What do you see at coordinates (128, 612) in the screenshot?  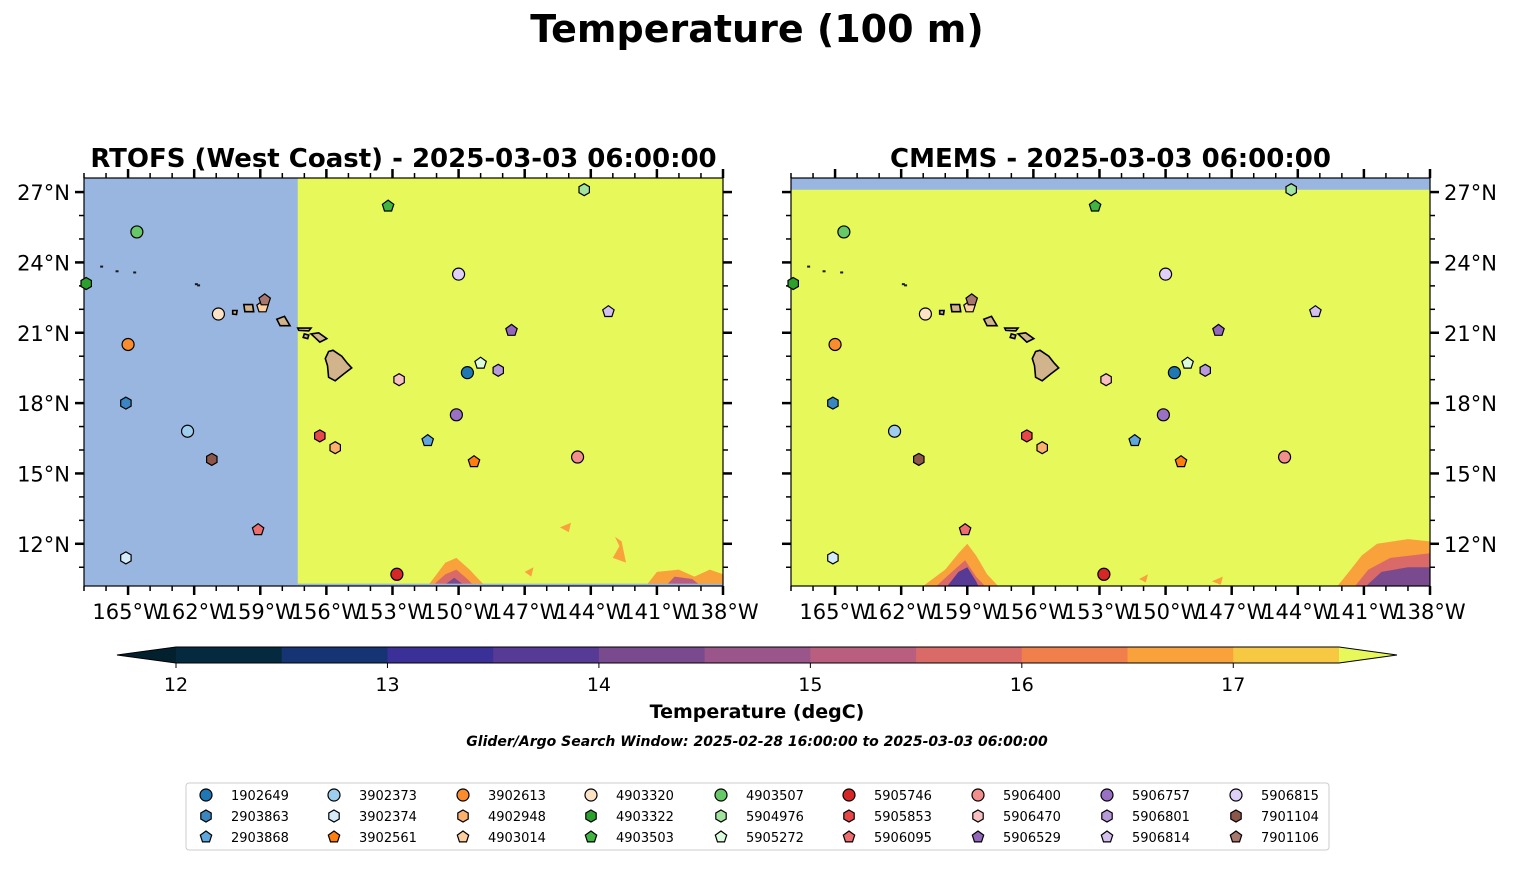 I see `x-tick-label: 165°W` at bounding box center [128, 612].